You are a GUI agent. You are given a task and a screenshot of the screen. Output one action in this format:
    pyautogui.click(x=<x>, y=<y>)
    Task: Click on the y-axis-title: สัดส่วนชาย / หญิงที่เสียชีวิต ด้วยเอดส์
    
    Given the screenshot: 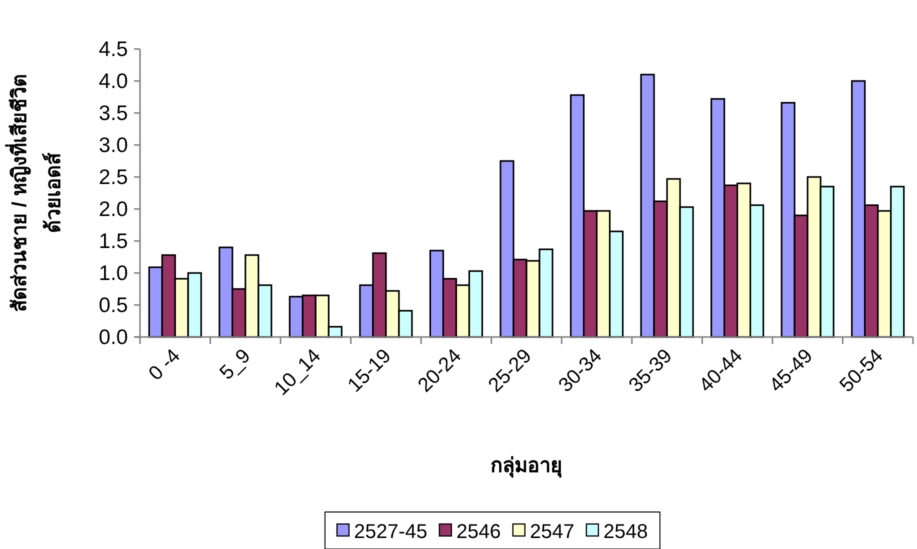 What is the action you would take?
    pyautogui.click(x=34, y=193)
    